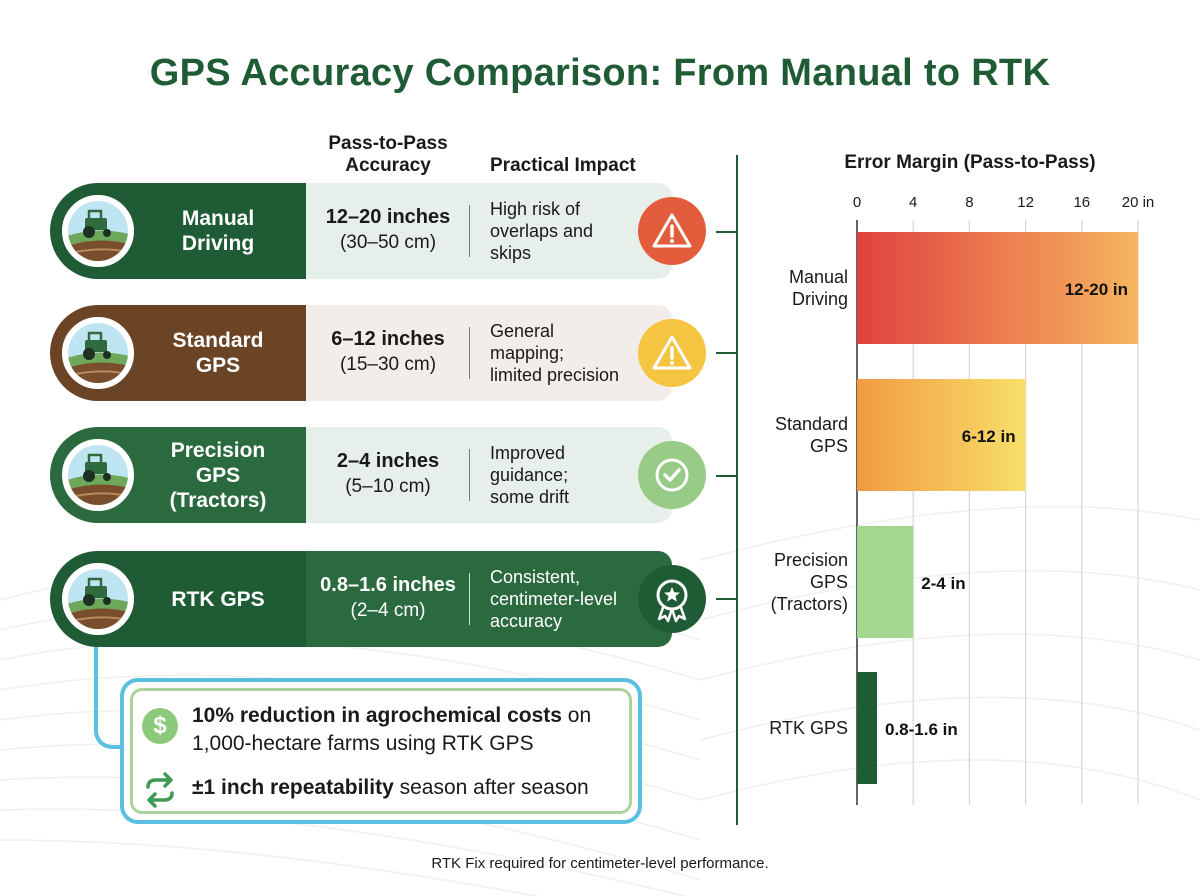 The image size is (1200, 896). I want to click on accuracy-inches: 0.8–1.6 inches, so click(388, 585).